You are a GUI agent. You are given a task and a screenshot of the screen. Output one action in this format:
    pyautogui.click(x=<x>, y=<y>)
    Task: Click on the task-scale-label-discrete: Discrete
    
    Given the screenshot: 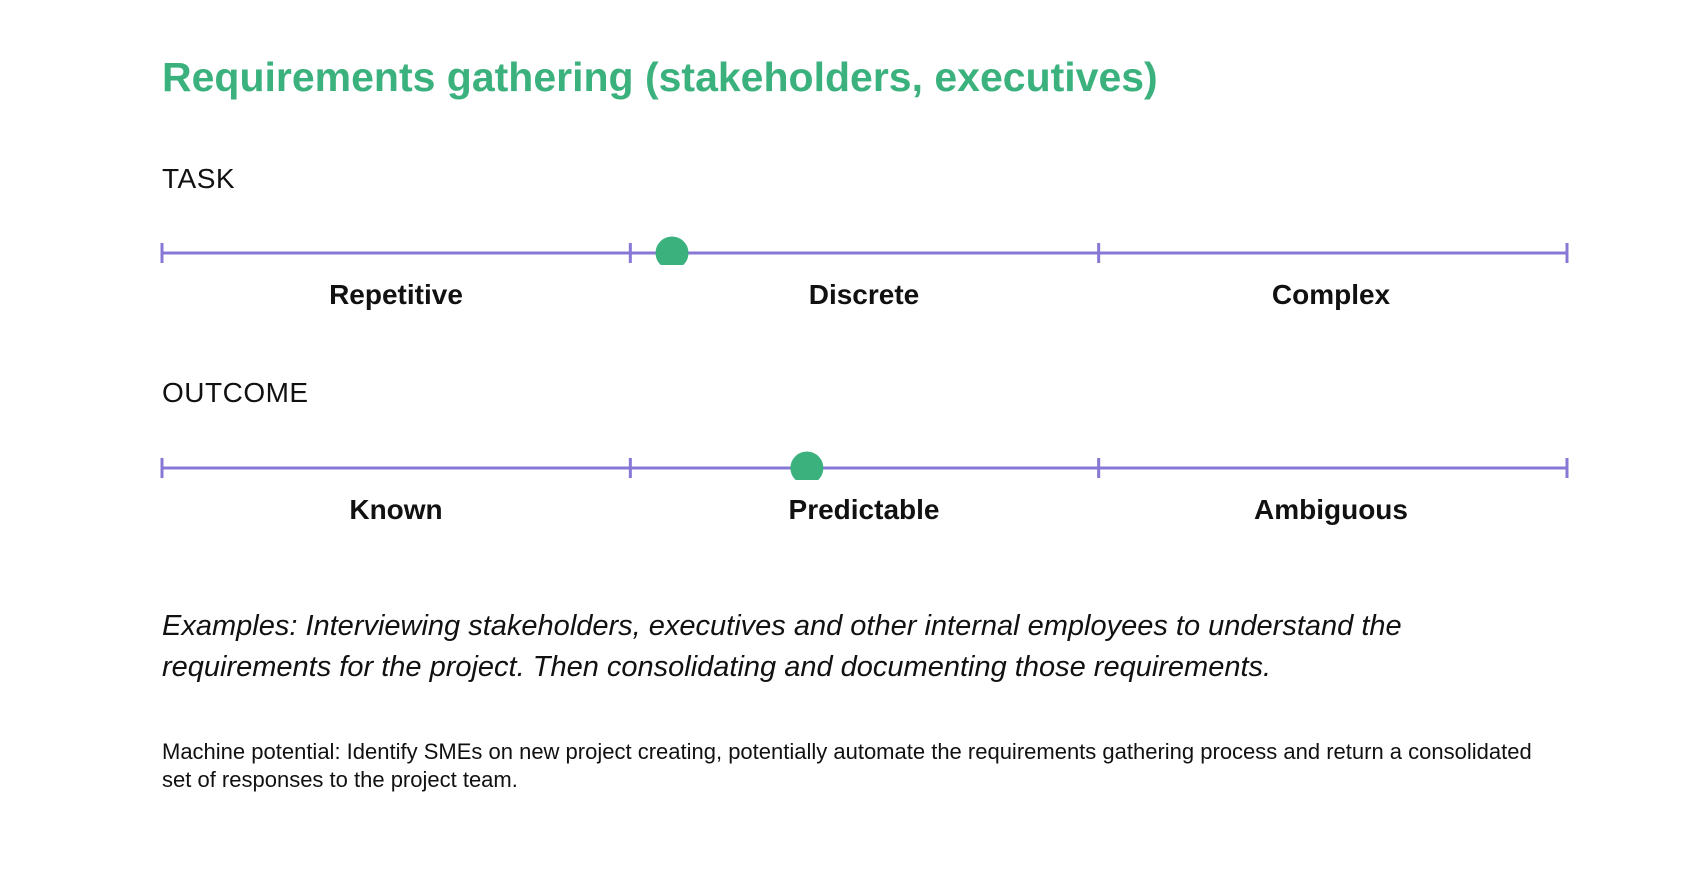 What is the action you would take?
    pyautogui.click(x=864, y=294)
    